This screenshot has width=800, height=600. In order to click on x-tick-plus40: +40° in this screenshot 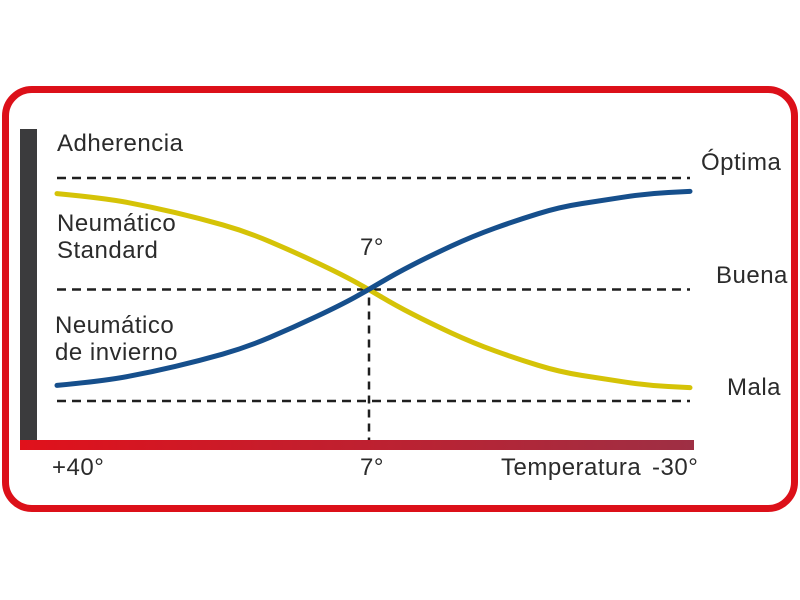, I will do `click(78, 467)`.